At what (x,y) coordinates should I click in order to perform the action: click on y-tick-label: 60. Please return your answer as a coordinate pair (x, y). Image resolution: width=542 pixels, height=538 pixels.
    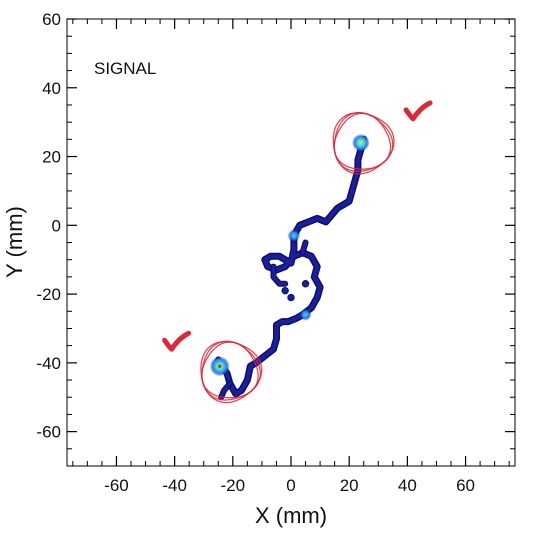
    Looking at the image, I should click on (51, 19).